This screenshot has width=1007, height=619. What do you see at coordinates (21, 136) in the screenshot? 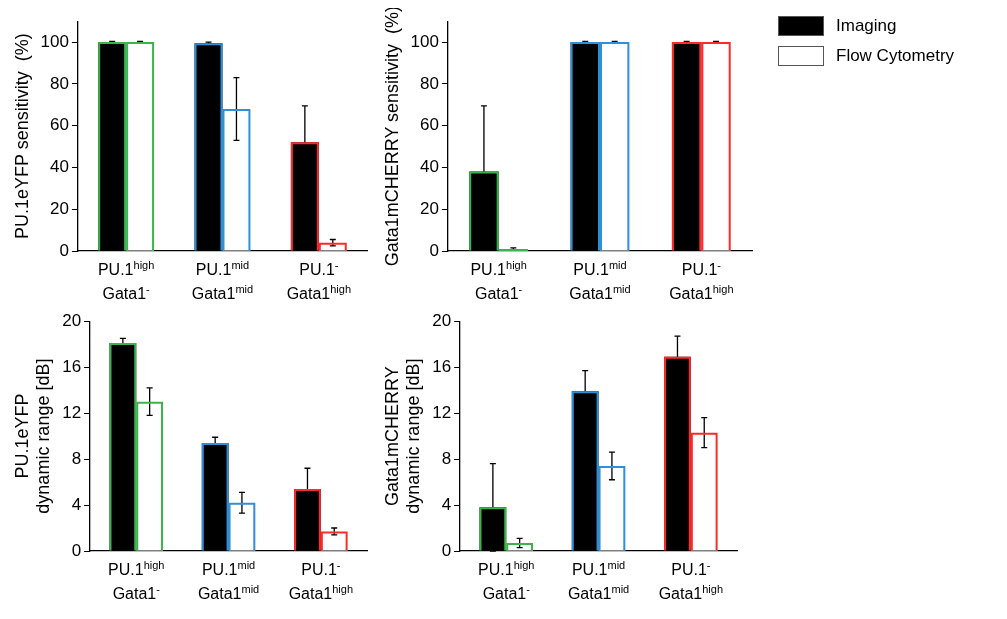
I see `y-axis-title: PU.1eYFP sensitivity (%)` at bounding box center [21, 136].